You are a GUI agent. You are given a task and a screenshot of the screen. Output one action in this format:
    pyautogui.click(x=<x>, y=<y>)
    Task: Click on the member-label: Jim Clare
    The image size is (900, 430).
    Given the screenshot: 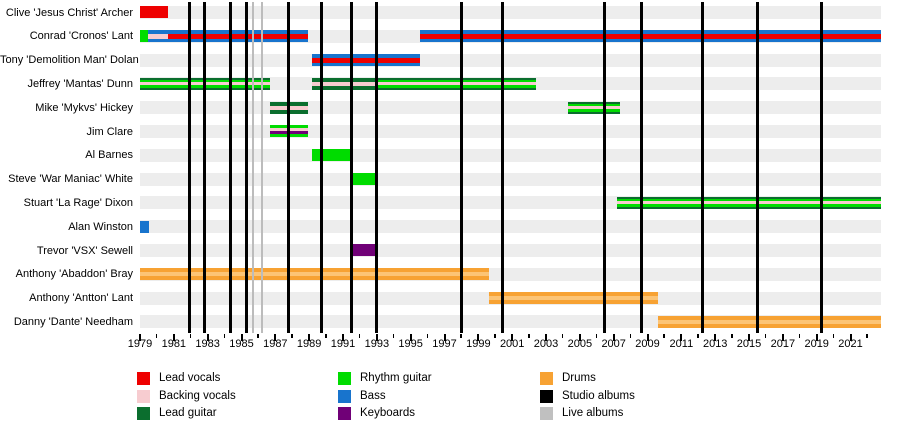 What is the action you would take?
    pyautogui.click(x=109, y=131)
    